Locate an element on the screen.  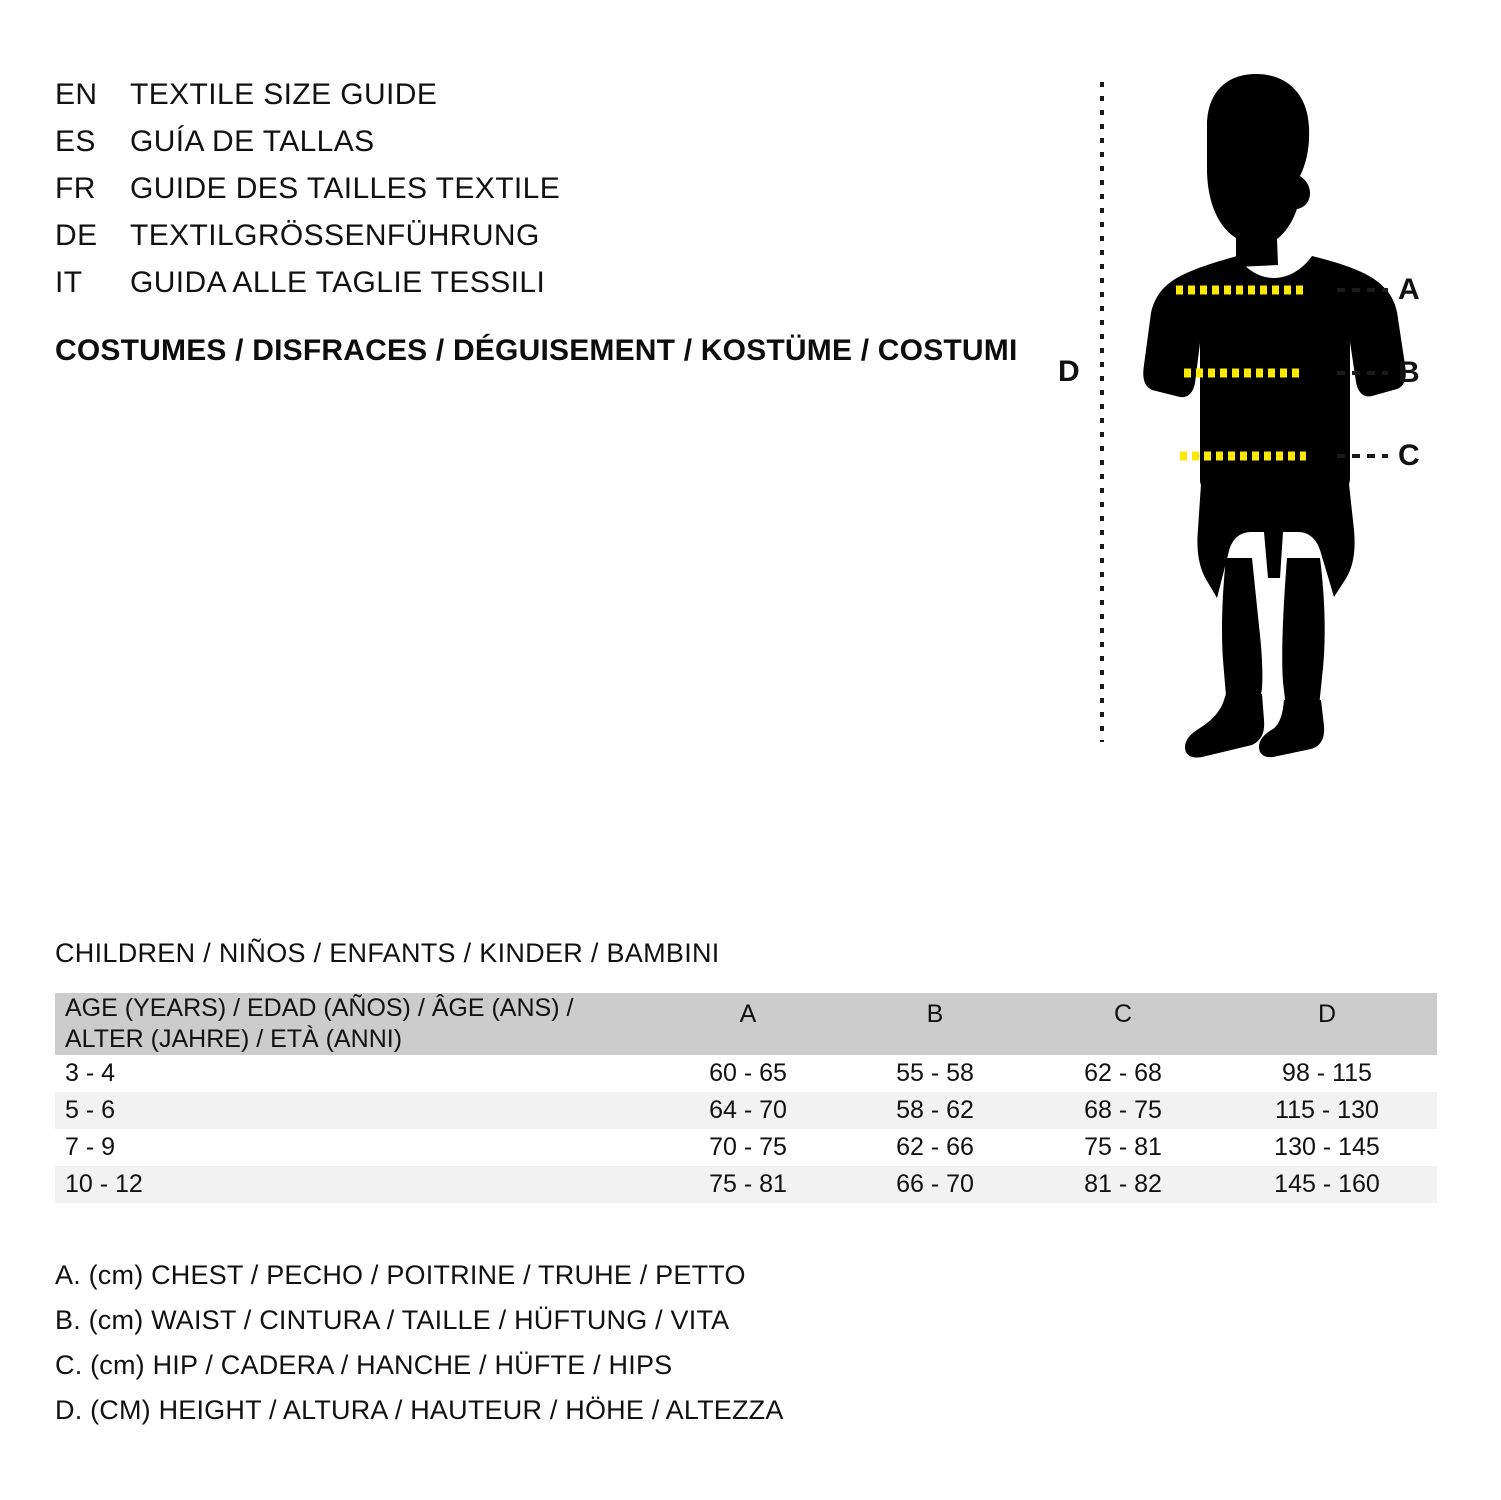
language-row-it: IT GUIDA ALLE TAGLIE TESSILI is located at coordinates (535, 289).